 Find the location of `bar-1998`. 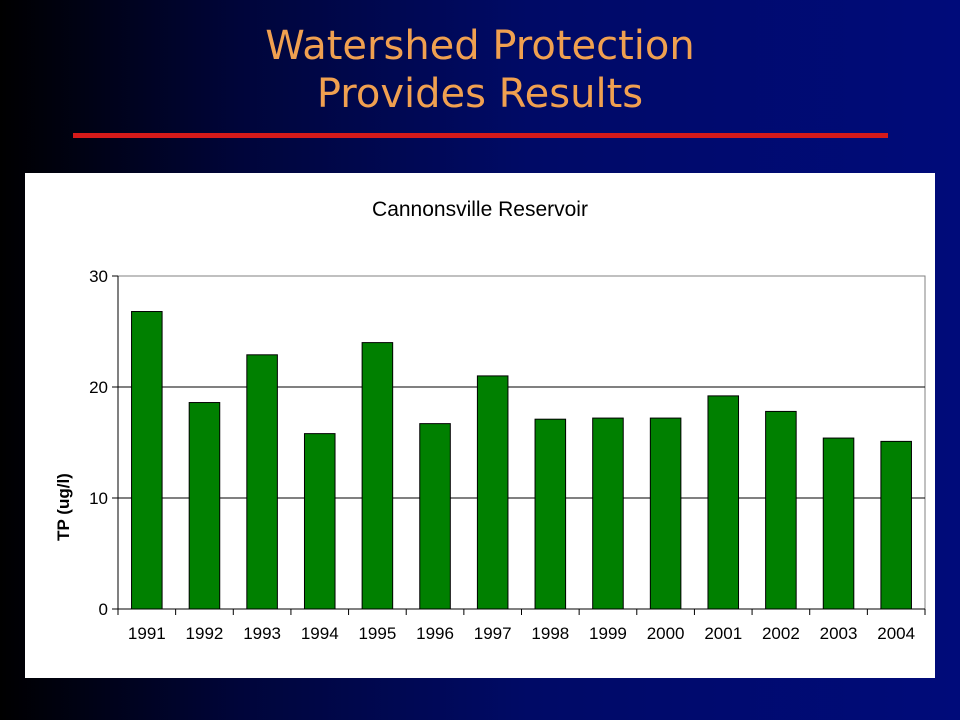

bar-1998 is located at coordinates (550, 514).